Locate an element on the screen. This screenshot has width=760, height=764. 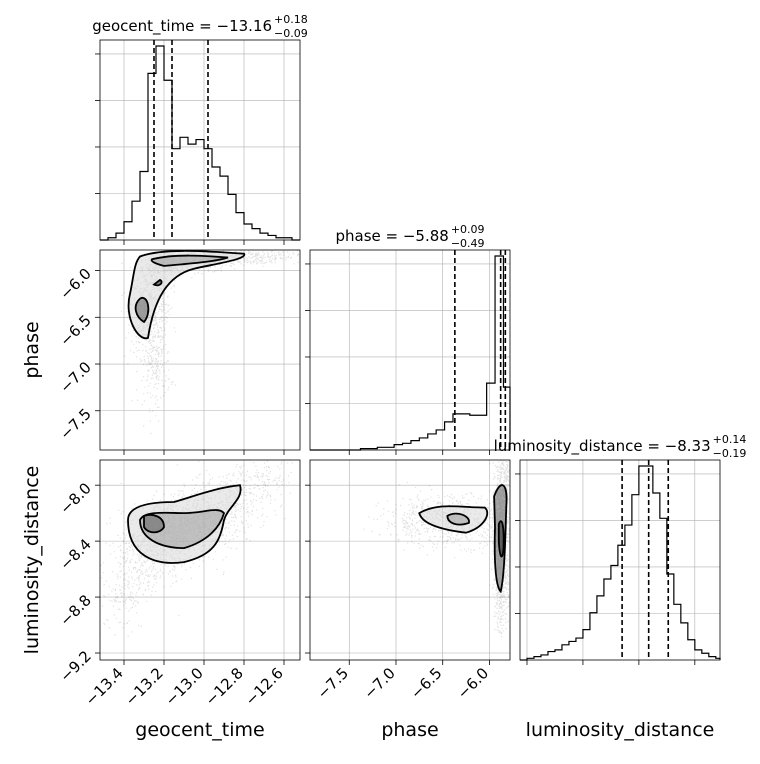
y-tick-label: −8.8 is located at coordinates (75, 610).